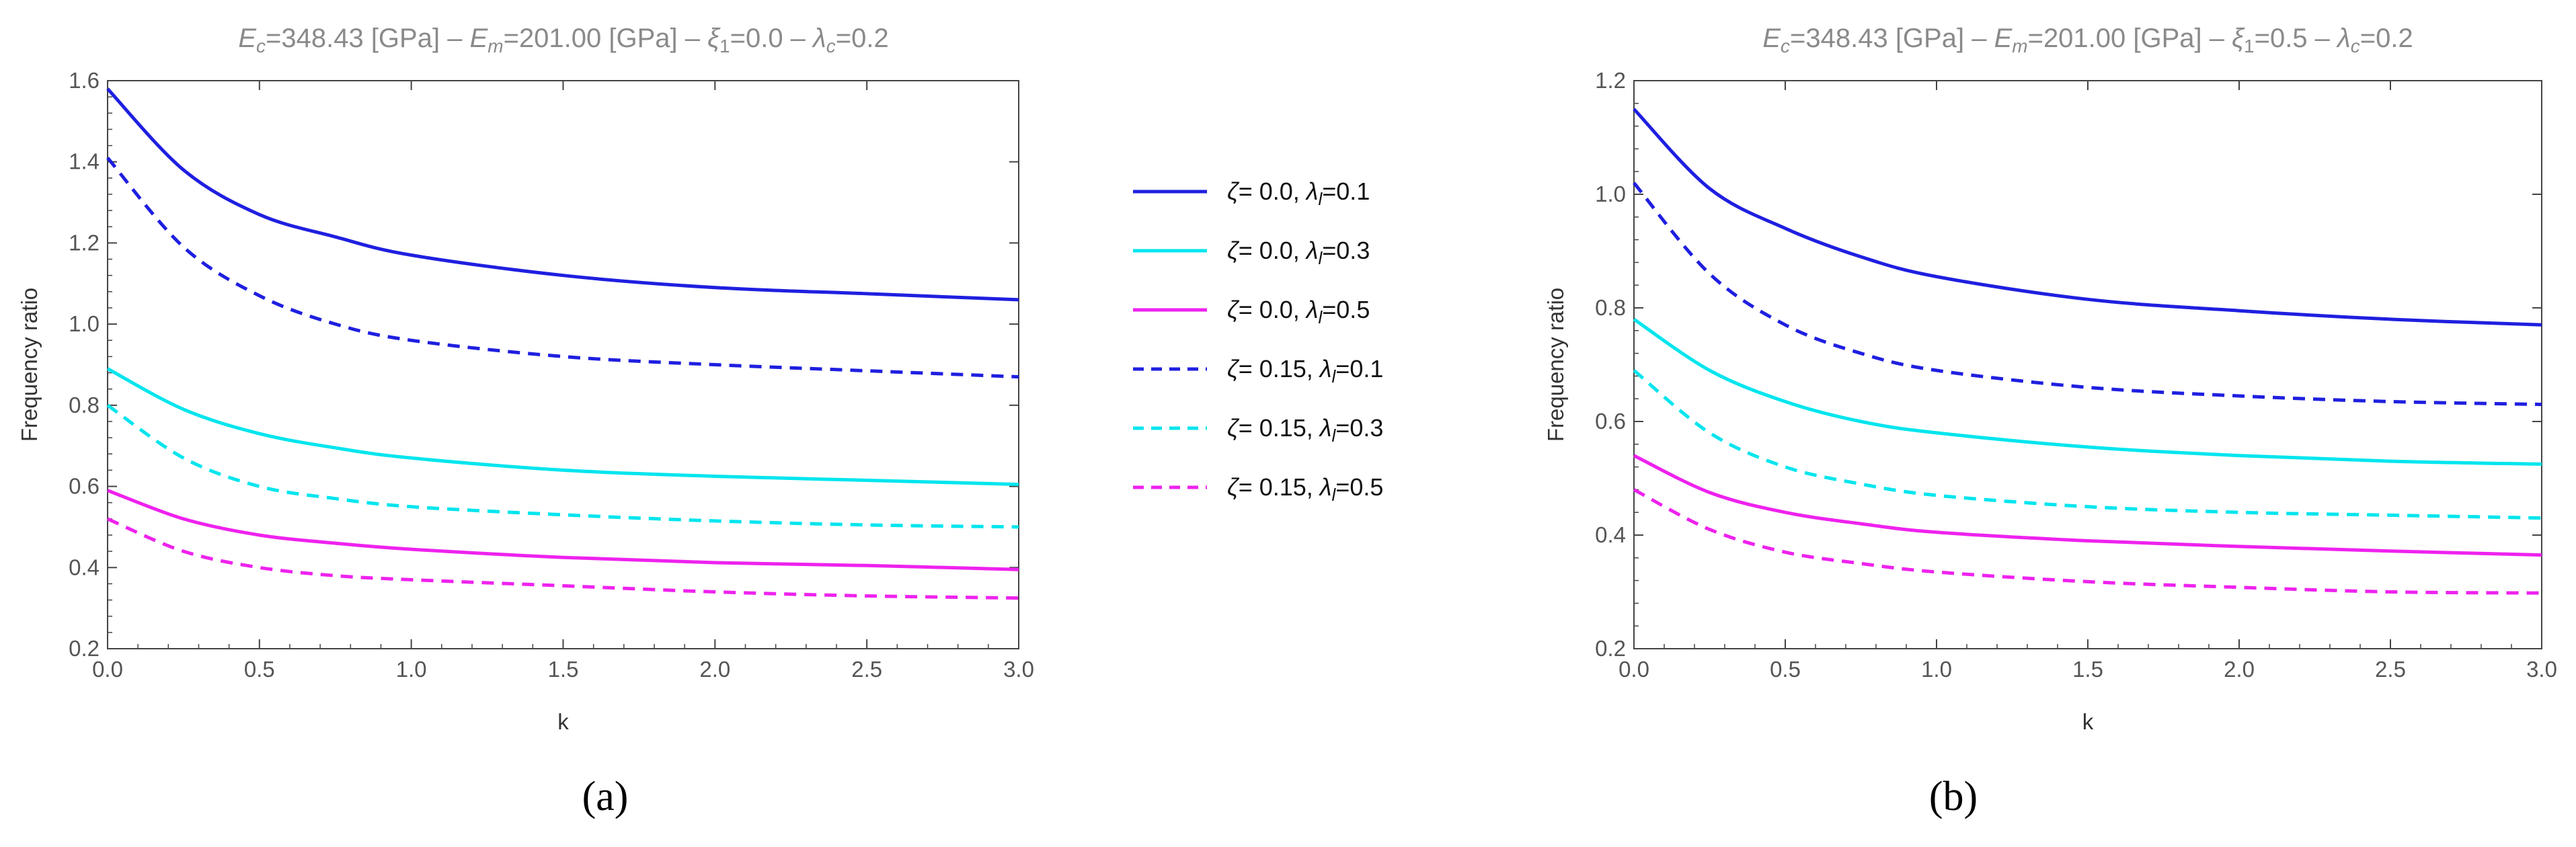 This screenshot has height=847, width=2576. Describe the element at coordinates (85, 161) in the screenshot. I see `y-tick-label: 1.4` at that location.